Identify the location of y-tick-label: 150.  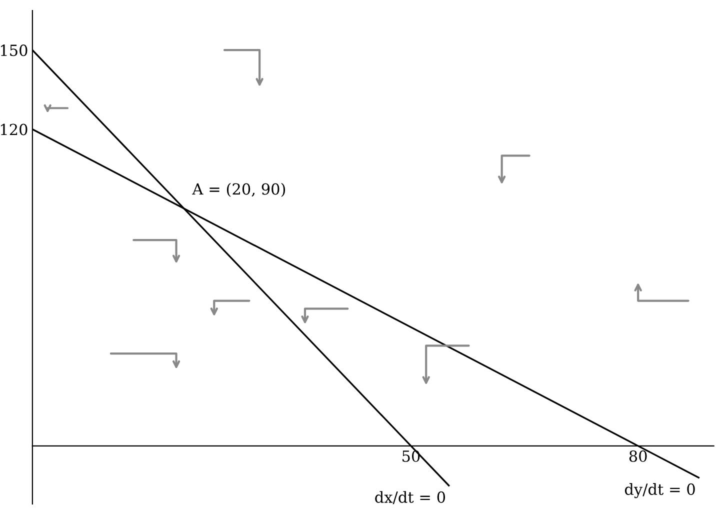
(14, 50).